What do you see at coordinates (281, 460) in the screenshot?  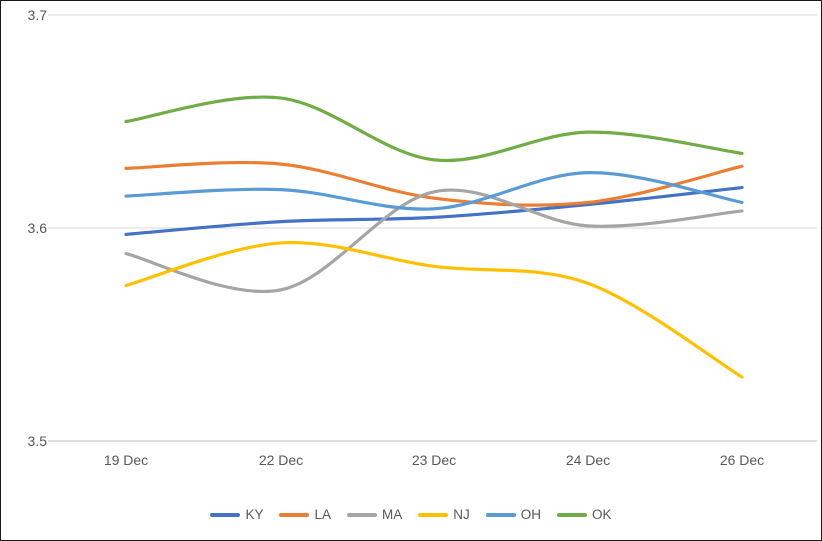 I see `x-axis-label: 22 Dec` at bounding box center [281, 460].